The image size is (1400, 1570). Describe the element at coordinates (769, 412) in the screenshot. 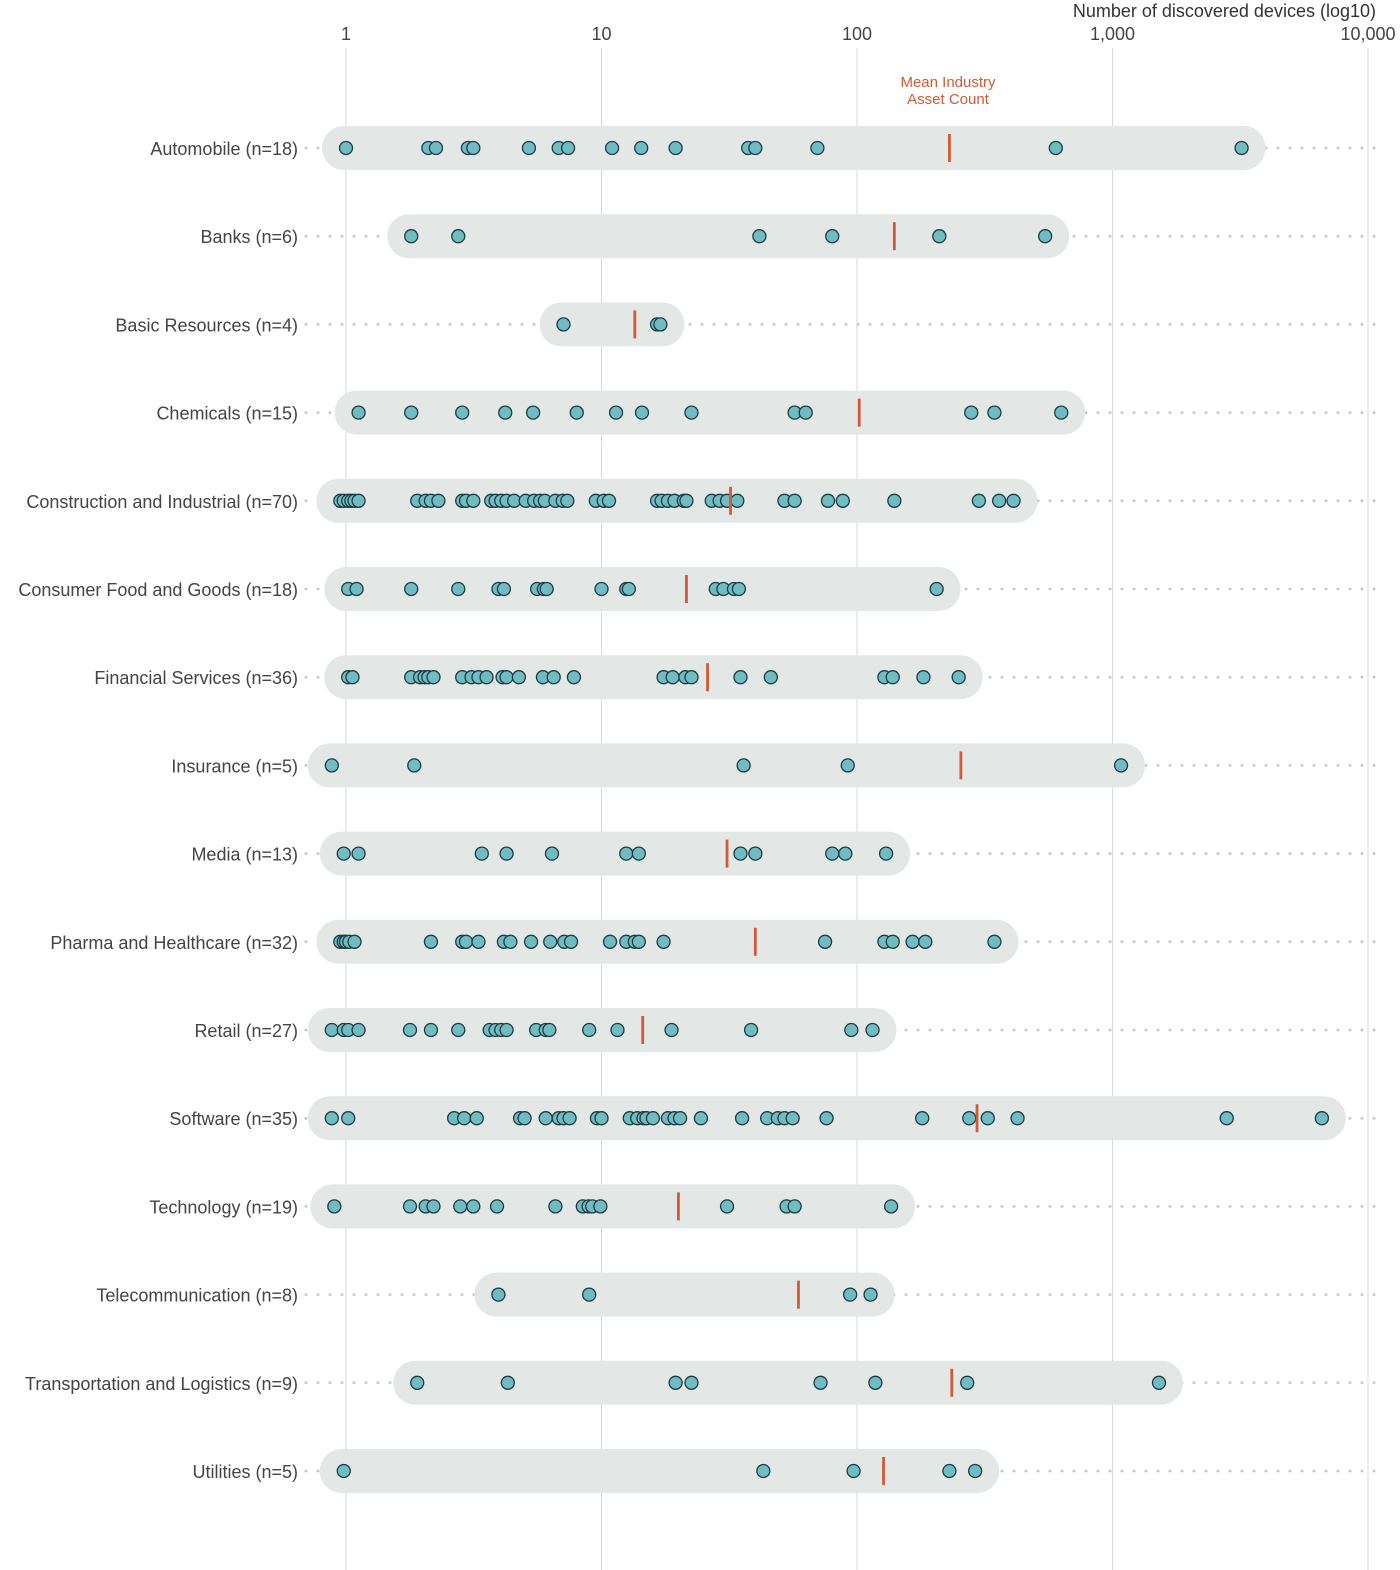

I see `row-chemicals: Chemicals (n=15)` at that location.